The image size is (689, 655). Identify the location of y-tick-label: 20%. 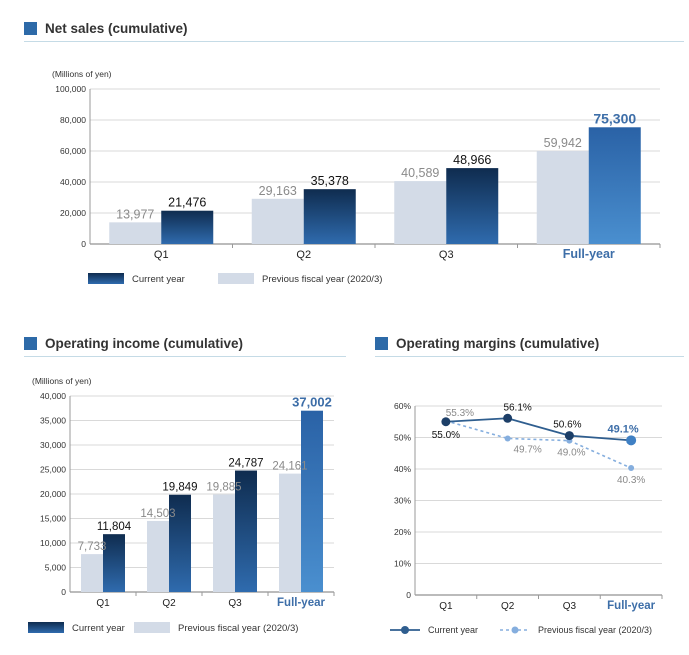
(402, 532).